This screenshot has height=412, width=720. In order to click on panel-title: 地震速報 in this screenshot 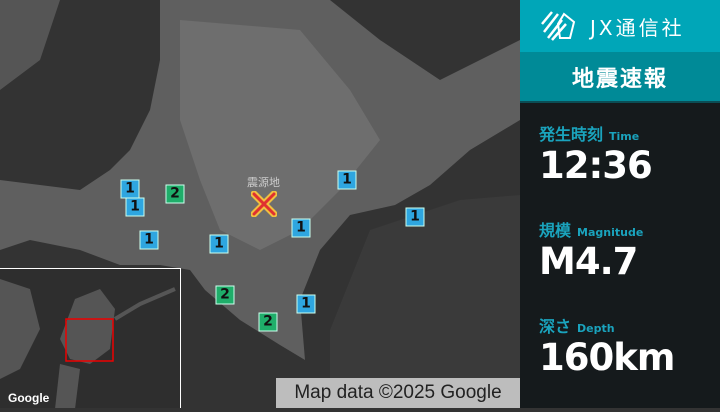, I will do `click(620, 77)`.